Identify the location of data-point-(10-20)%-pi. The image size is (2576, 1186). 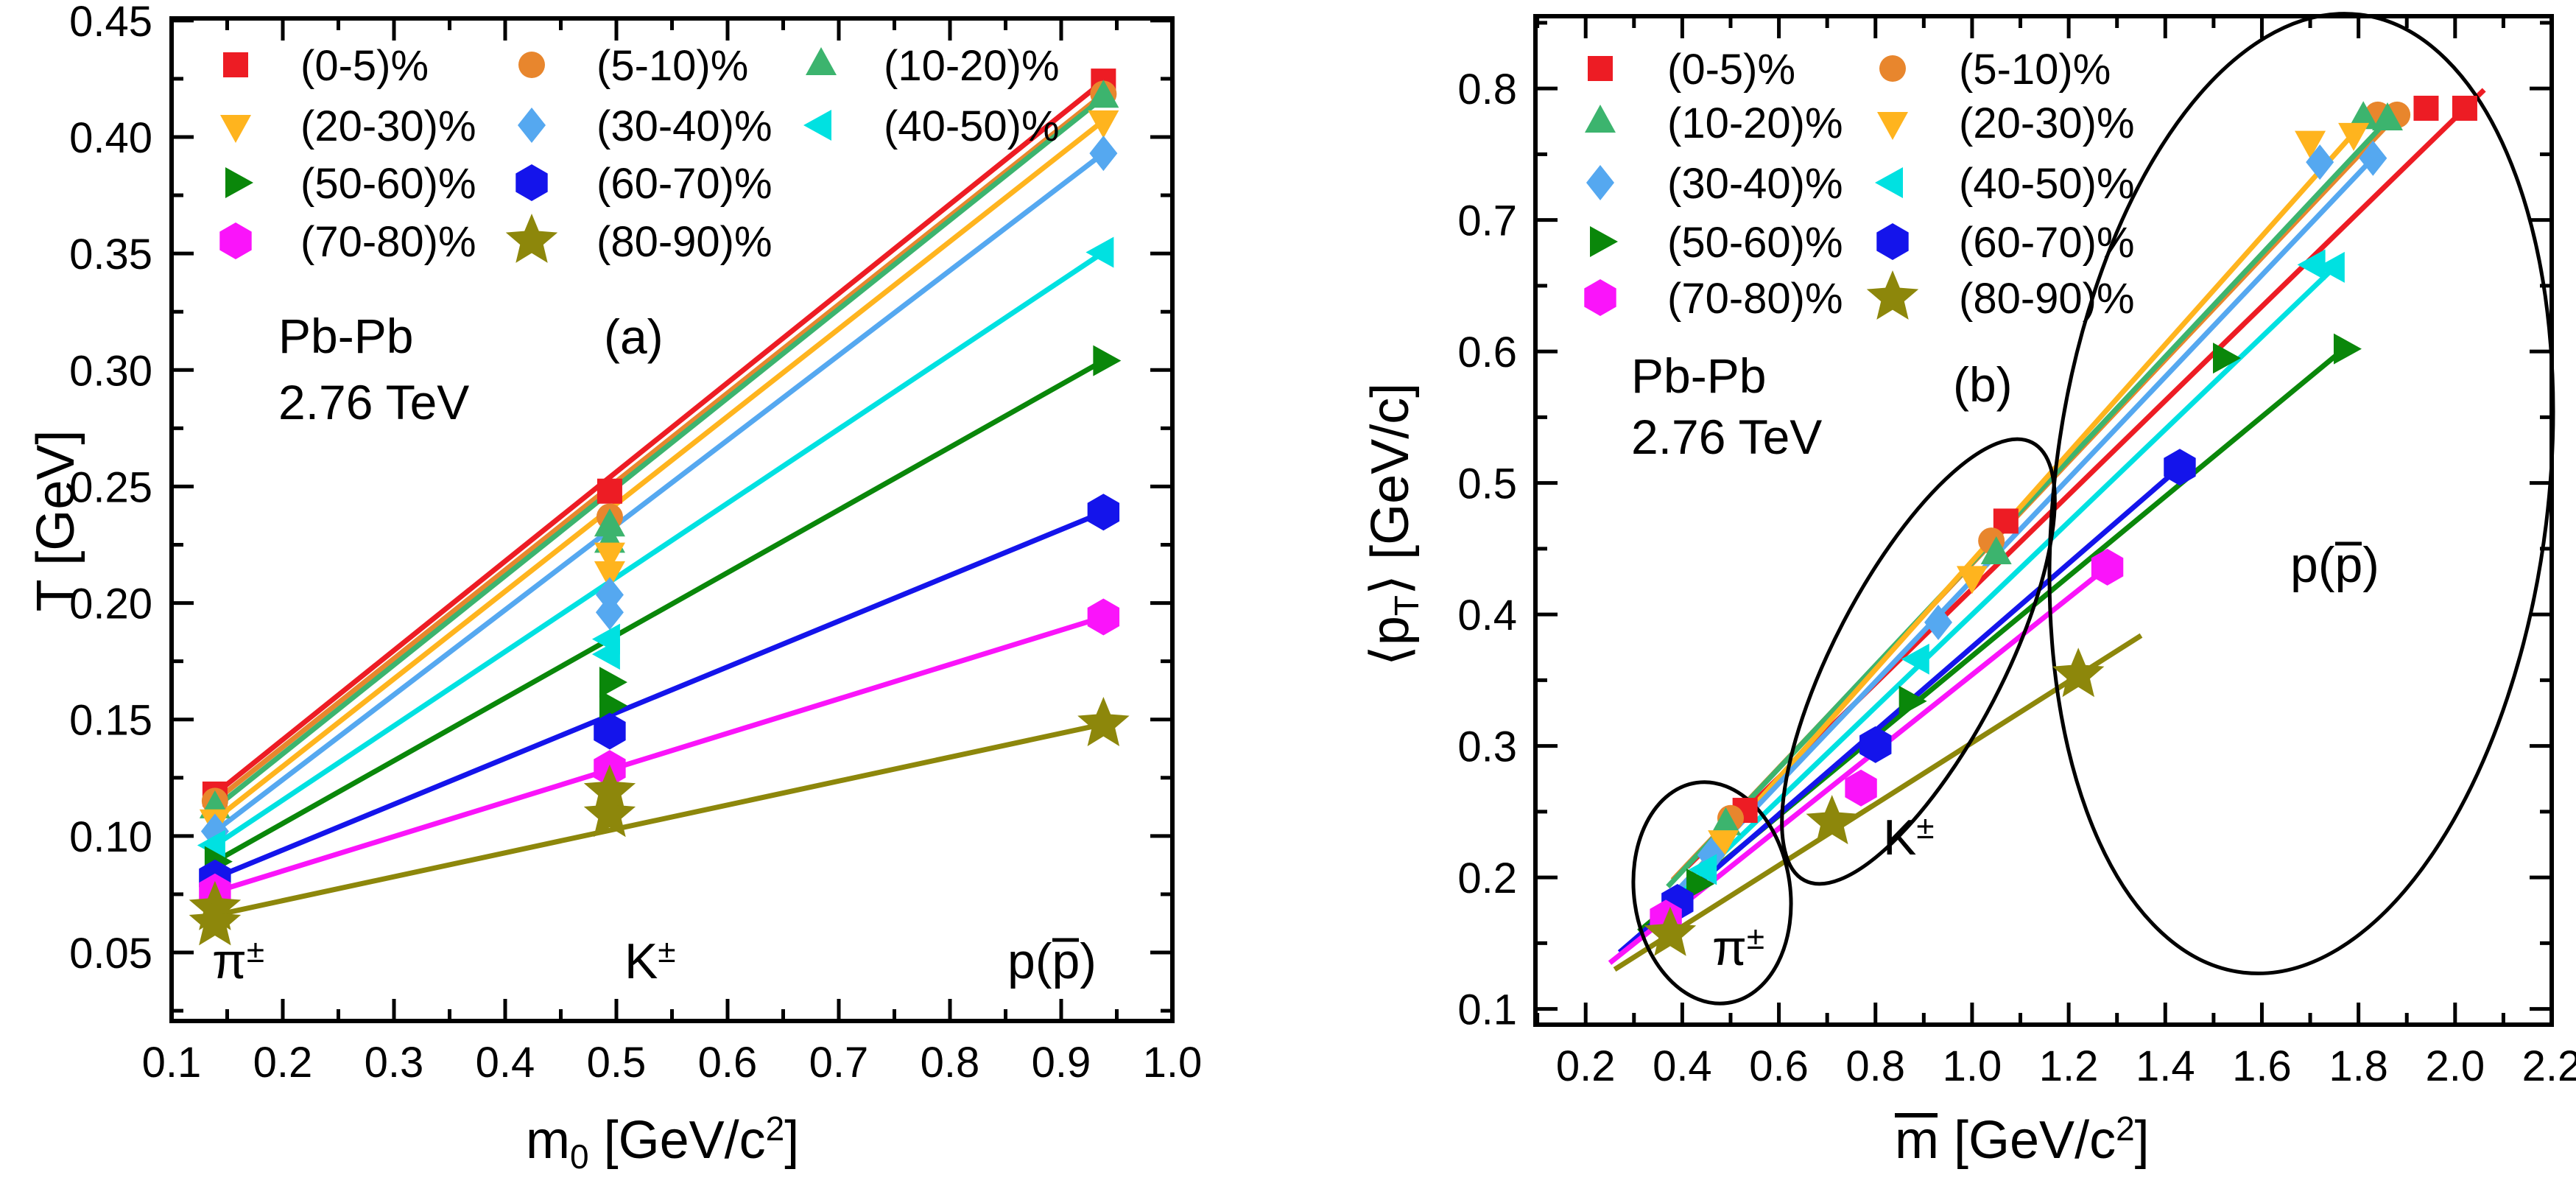
(1726, 821).